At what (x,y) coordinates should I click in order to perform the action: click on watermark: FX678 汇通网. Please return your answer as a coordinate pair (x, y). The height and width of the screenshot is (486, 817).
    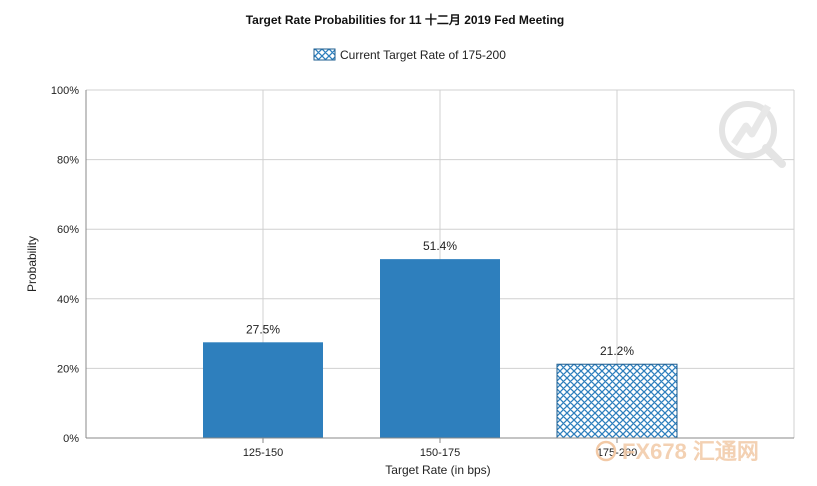
    Looking at the image, I should click on (677, 451).